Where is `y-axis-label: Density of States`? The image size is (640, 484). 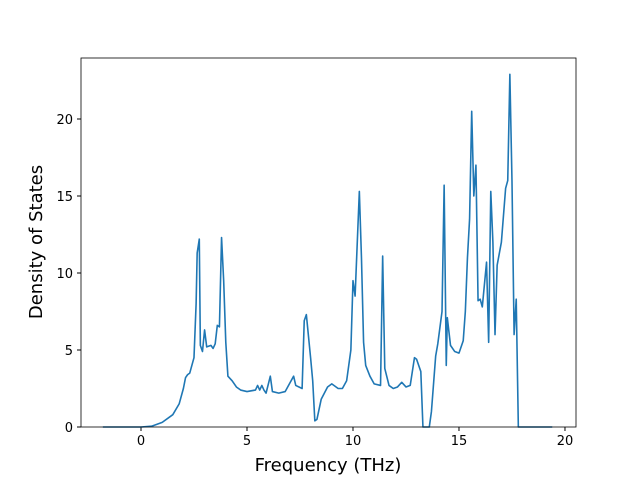 y-axis-label: Density of States is located at coordinates (36, 242).